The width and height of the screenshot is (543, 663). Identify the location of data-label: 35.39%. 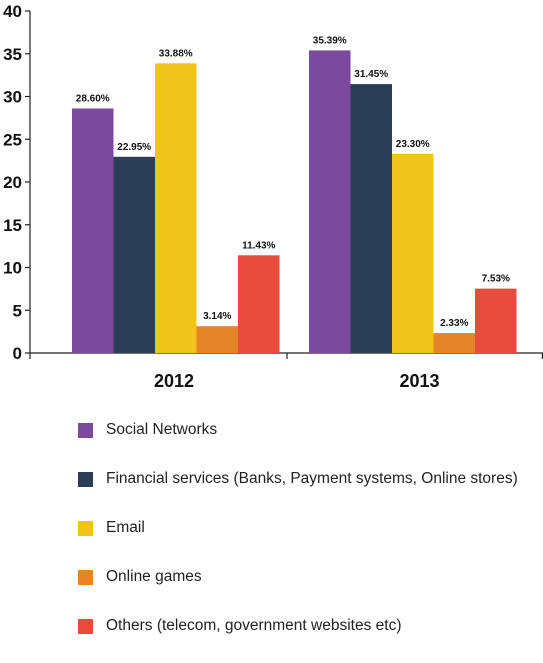
(330, 40).